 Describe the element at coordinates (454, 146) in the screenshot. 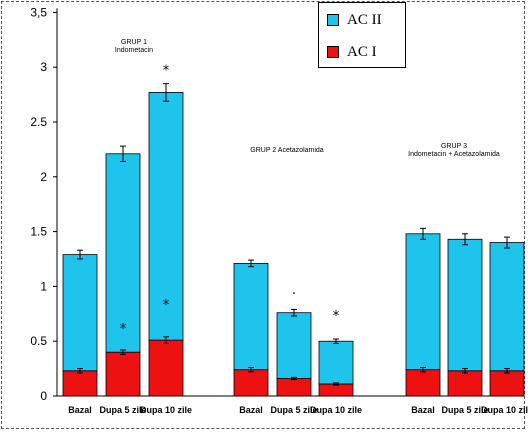

I see `group-label: GRUP 3` at that location.